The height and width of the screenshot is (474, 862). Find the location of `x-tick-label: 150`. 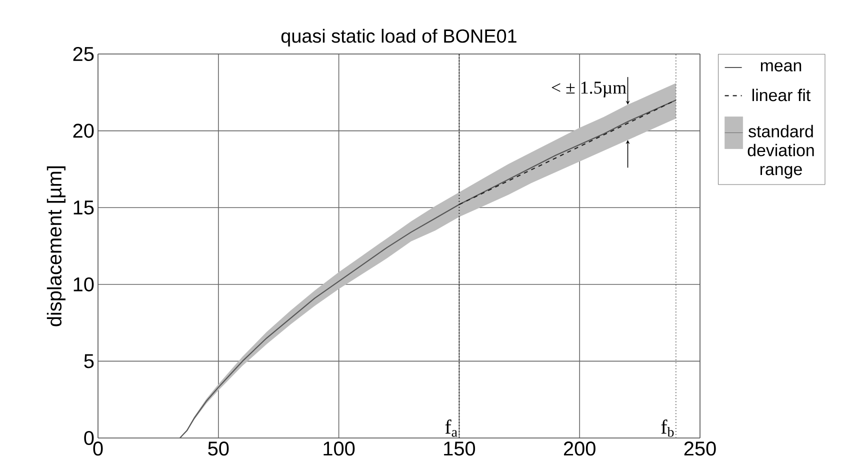

x-tick-label: 150 is located at coordinates (460, 449).